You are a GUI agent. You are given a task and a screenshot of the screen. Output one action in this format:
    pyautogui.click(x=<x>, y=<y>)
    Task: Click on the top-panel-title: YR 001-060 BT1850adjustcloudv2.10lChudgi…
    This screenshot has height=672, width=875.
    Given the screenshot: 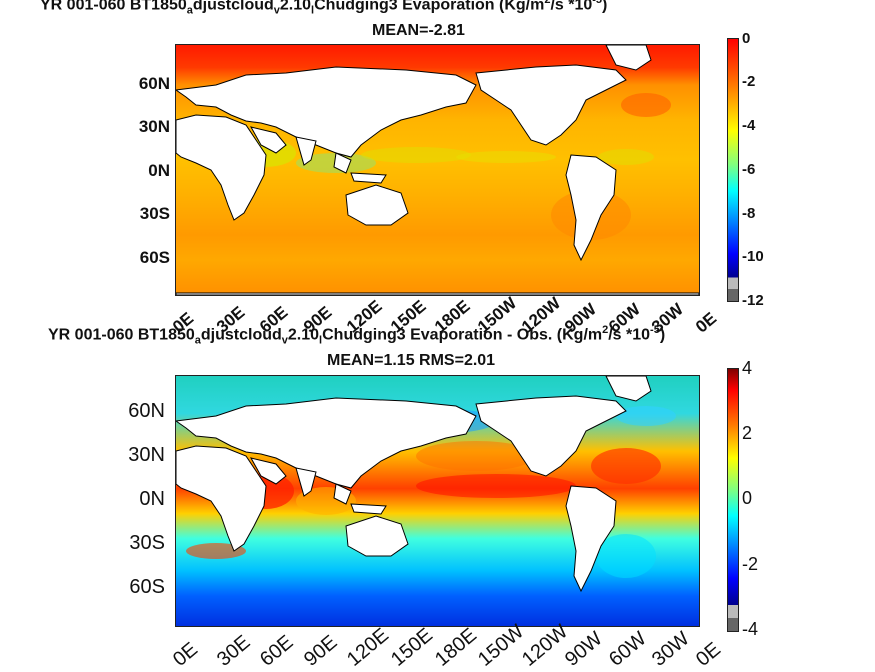 What is the action you would take?
    pyautogui.click(x=324, y=8)
    